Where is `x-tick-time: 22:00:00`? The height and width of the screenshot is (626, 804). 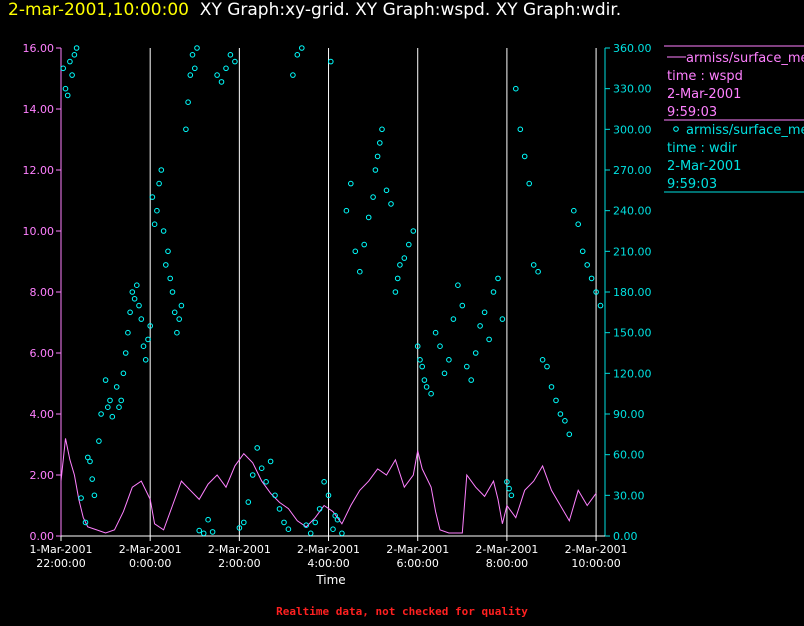
x-tick-time: 22:00:00 is located at coordinates (60, 563).